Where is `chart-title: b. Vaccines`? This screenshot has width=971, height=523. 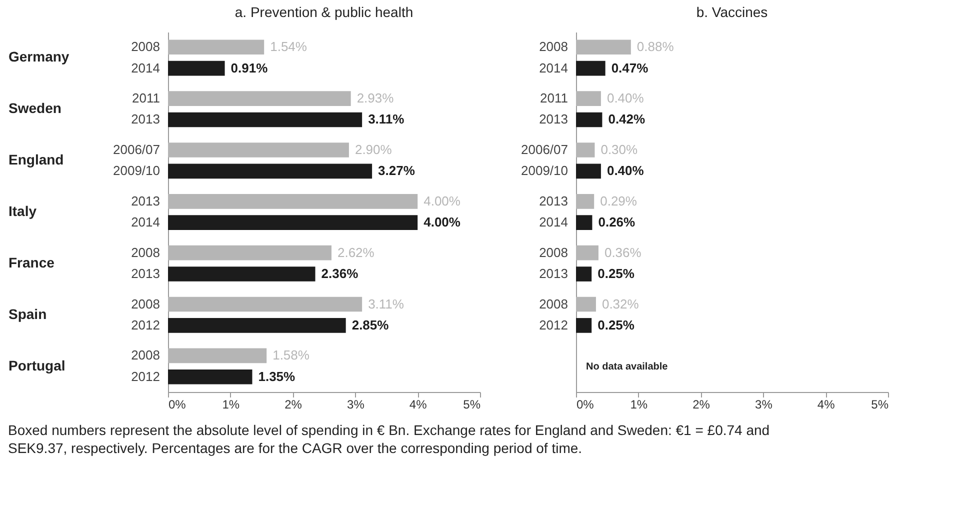 chart-title: b. Vaccines is located at coordinates (732, 12).